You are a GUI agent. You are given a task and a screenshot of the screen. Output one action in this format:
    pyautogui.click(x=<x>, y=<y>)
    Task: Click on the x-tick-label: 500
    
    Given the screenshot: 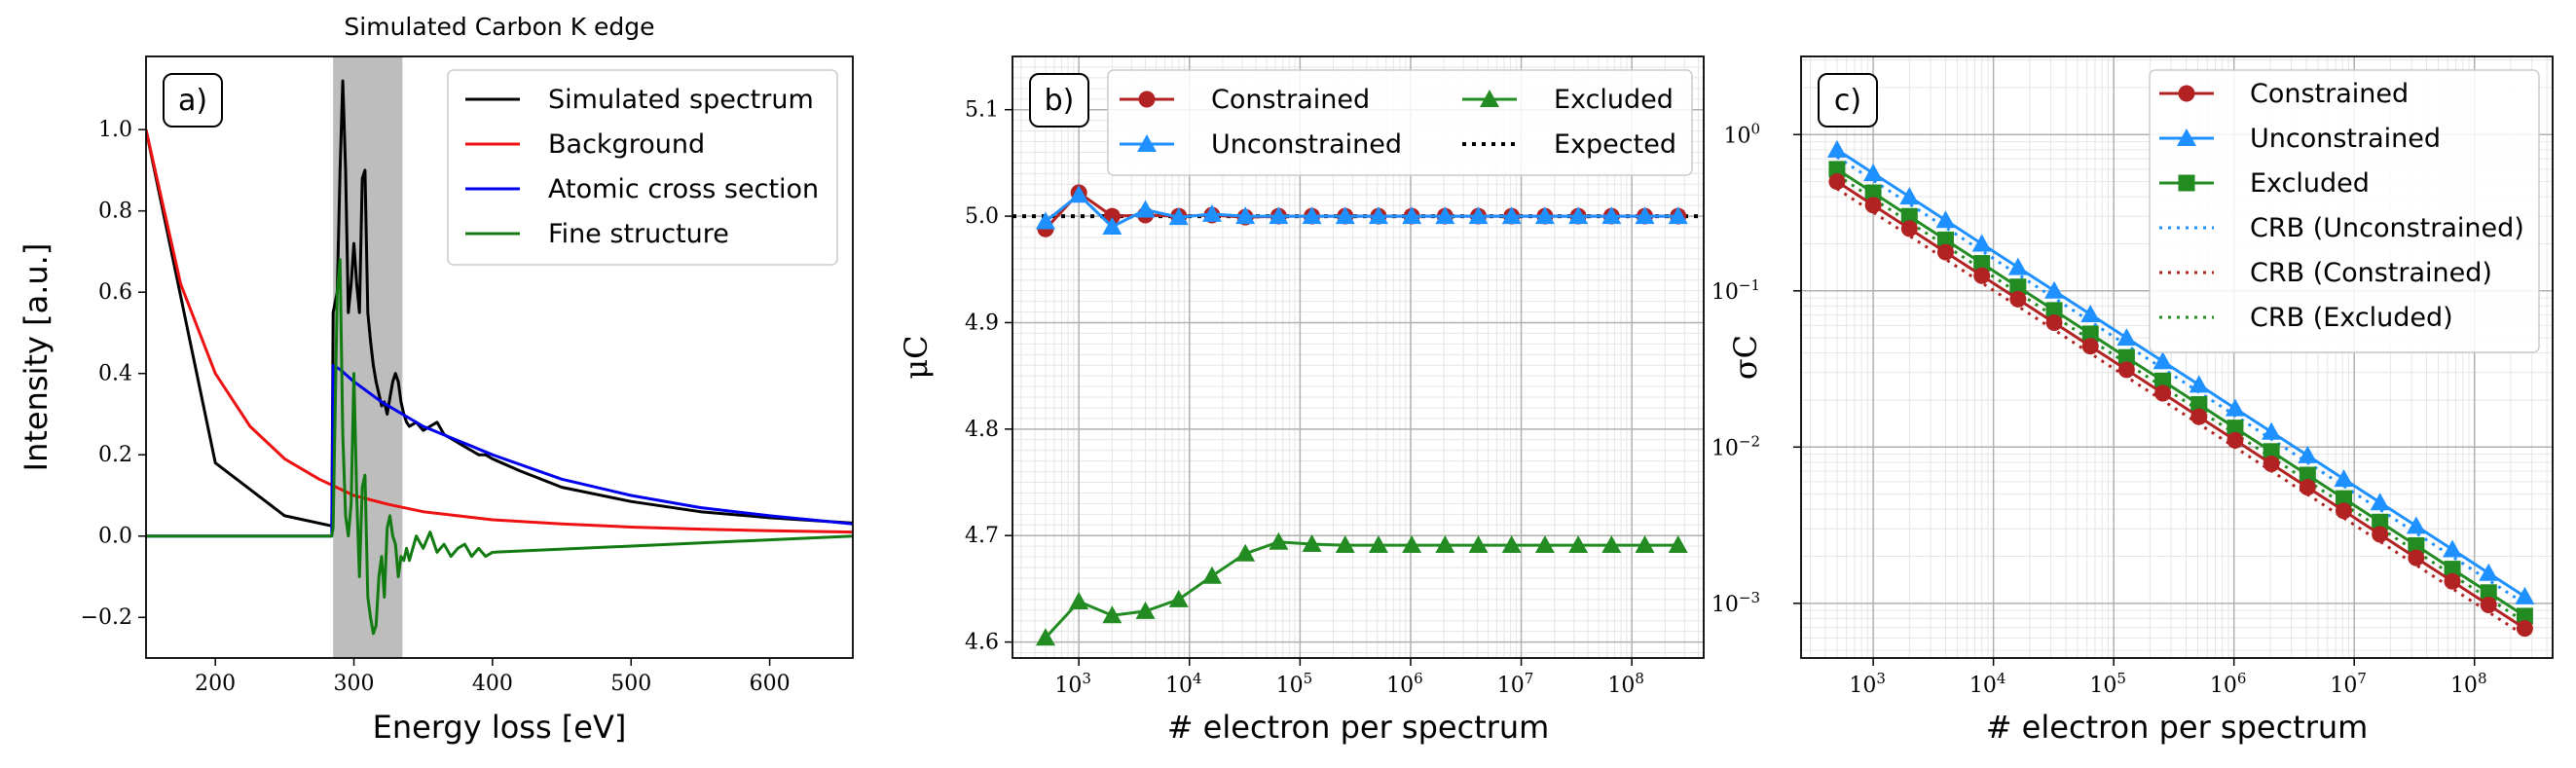 What is the action you would take?
    pyautogui.click(x=630, y=684)
    